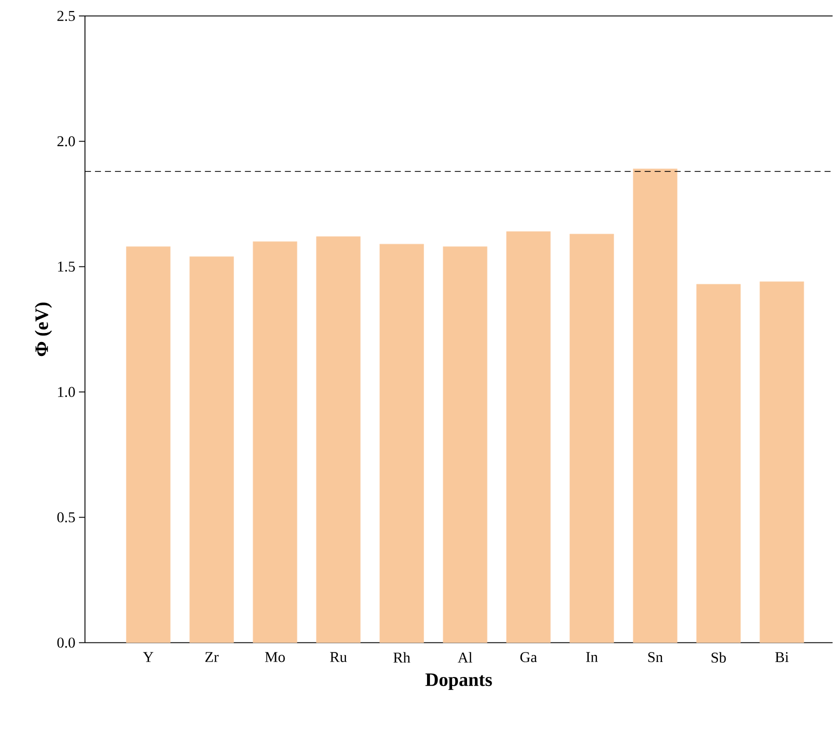 The image size is (833, 729). I want to click on y-tick-label: 1.5, so click(66, 267).